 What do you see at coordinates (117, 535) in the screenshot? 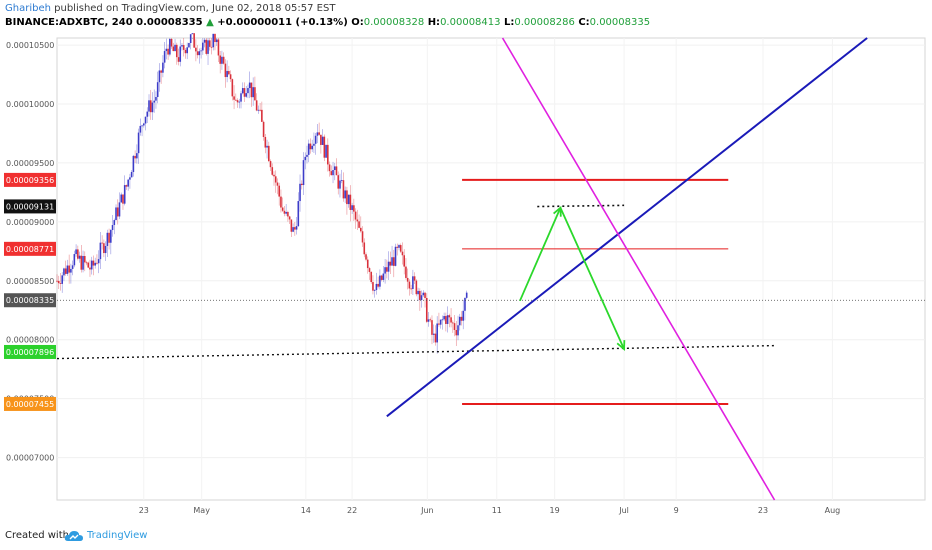
I see `tradingview-brand: TradingView` at bounding box center [117, 535].